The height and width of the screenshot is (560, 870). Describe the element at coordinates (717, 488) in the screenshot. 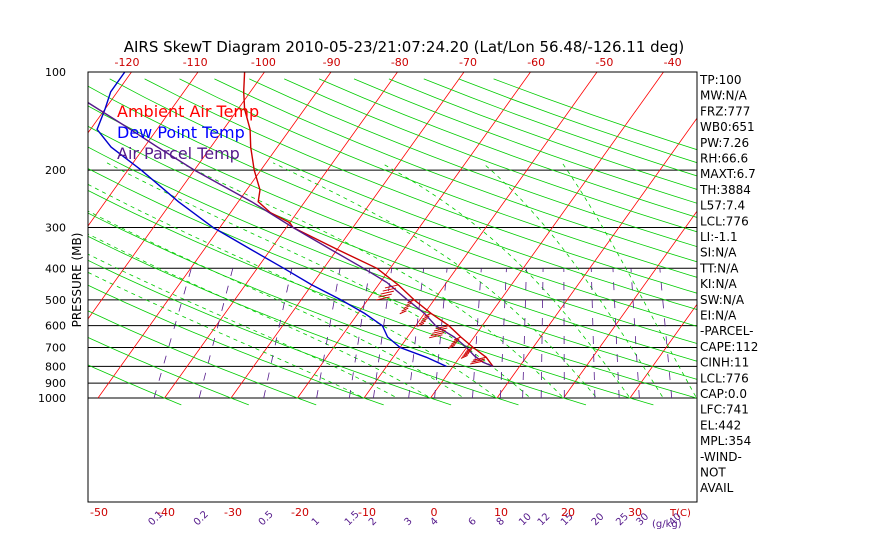

I see `stat-label: AVAIL` at that location.